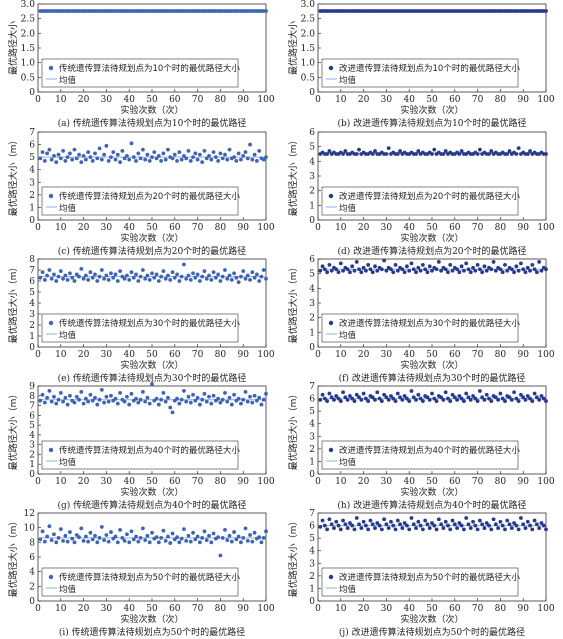  What do you see at coordinates (149, 68) in the screenshot?
I see `legend-label-series: 传统遗传算法待规划点为10个时的最优路径大小` at bounding box center [149, 68].